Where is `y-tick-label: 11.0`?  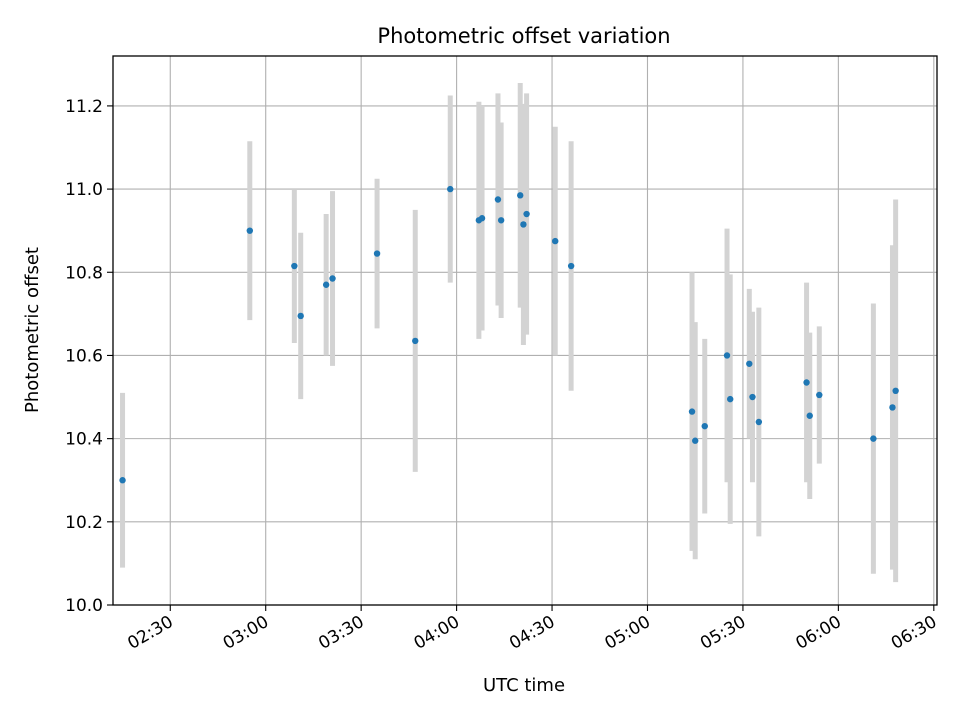 y-tick-label: 11.0 is located at coordinates (84, 190).